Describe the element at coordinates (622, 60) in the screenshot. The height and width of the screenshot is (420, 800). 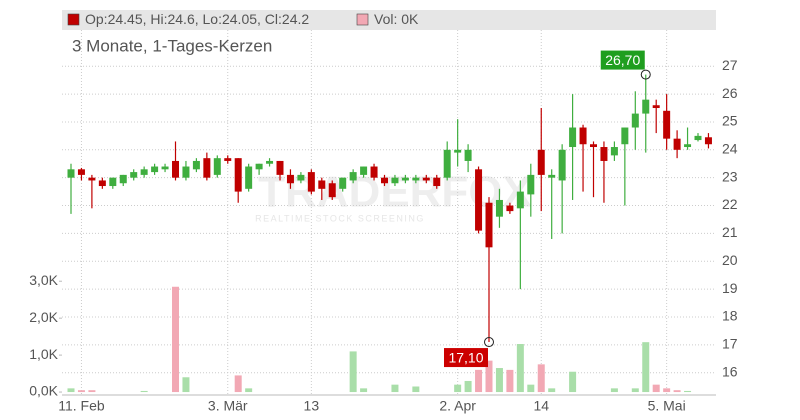
I see `annotation-box` at that location.